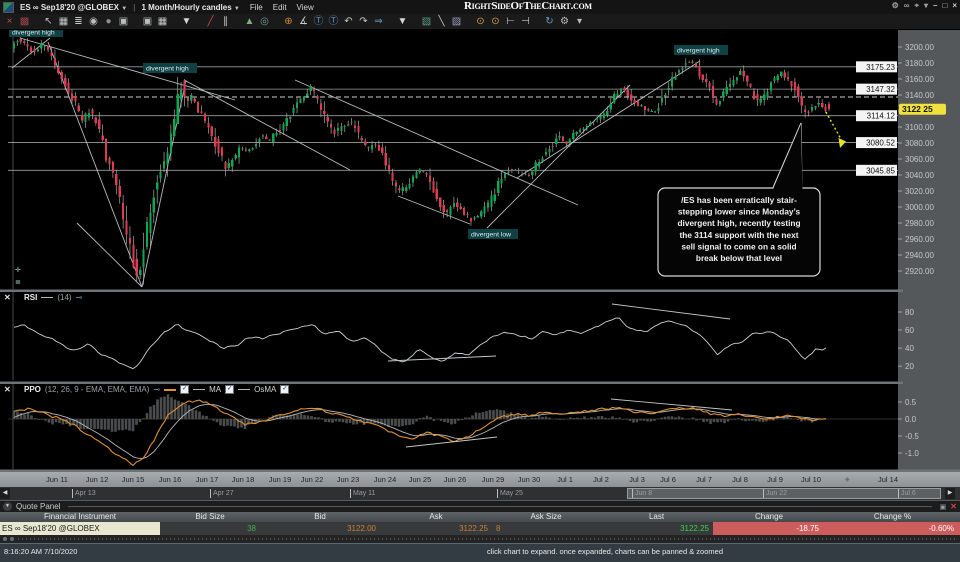  I want to click on clear-drawings-icon: ×, so click(9, 21).